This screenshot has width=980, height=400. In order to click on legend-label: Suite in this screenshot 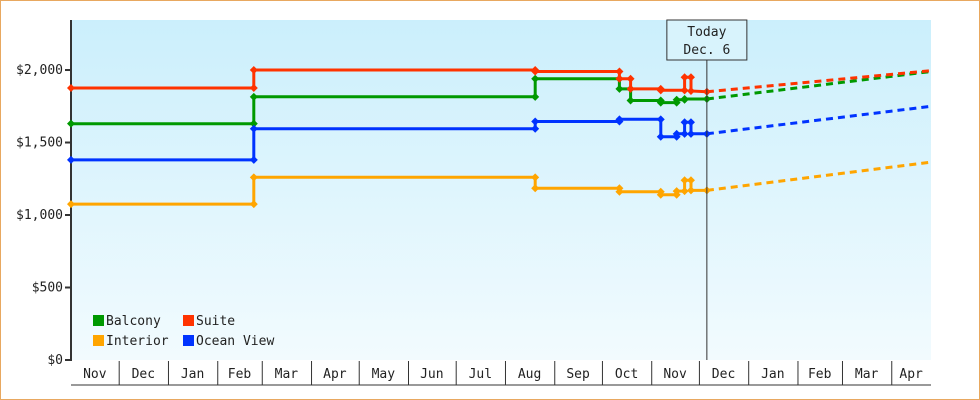, I will do `click(215, 321)`.